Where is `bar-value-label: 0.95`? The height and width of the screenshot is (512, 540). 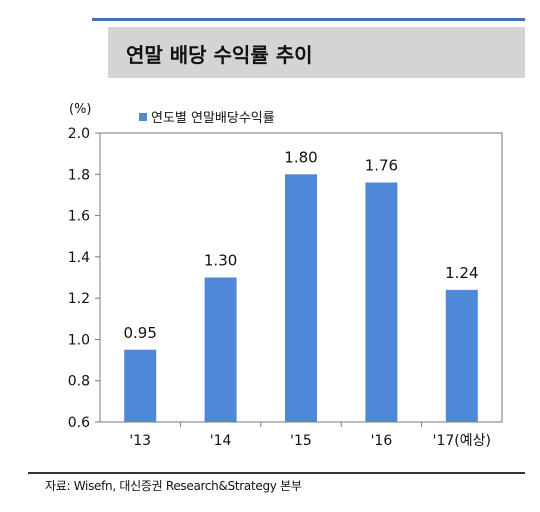 bar-value-label: 0.95 is located at coordinates (139, 333).